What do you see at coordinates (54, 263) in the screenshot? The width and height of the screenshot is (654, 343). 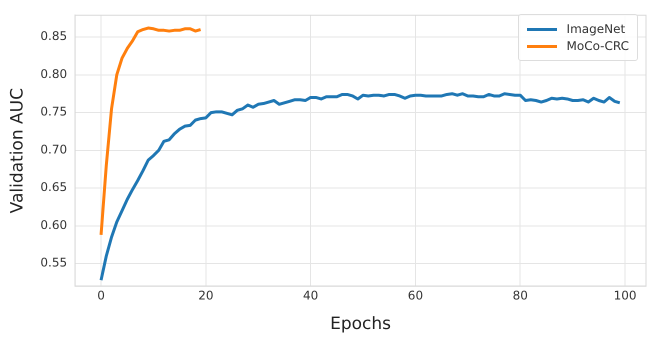 I see `y-tick-label: 0.55` at bounding box center [54, 263].